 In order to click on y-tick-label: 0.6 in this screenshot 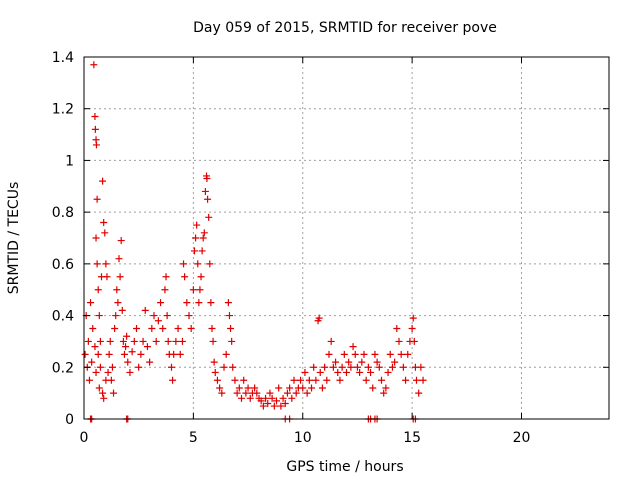, I will do `click(63, 265)`.